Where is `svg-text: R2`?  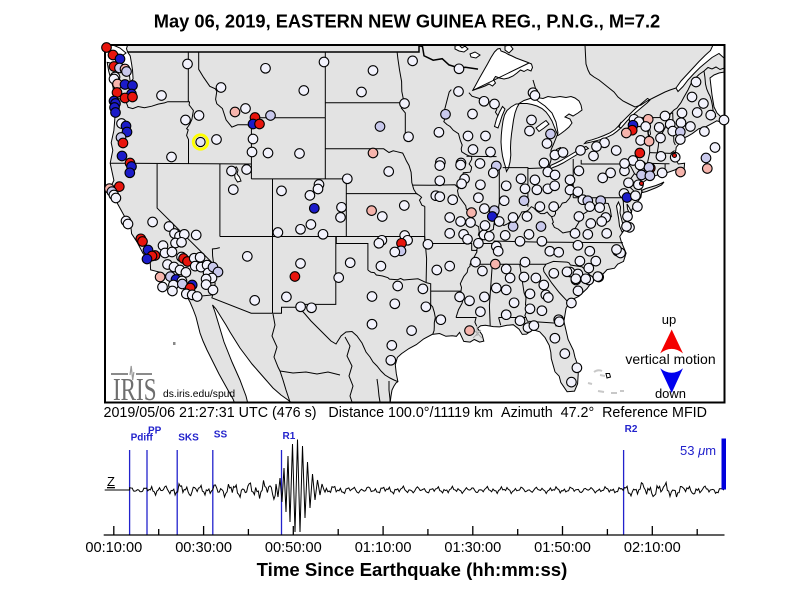 svg-text: R2 is located at coordinates (631, 429).